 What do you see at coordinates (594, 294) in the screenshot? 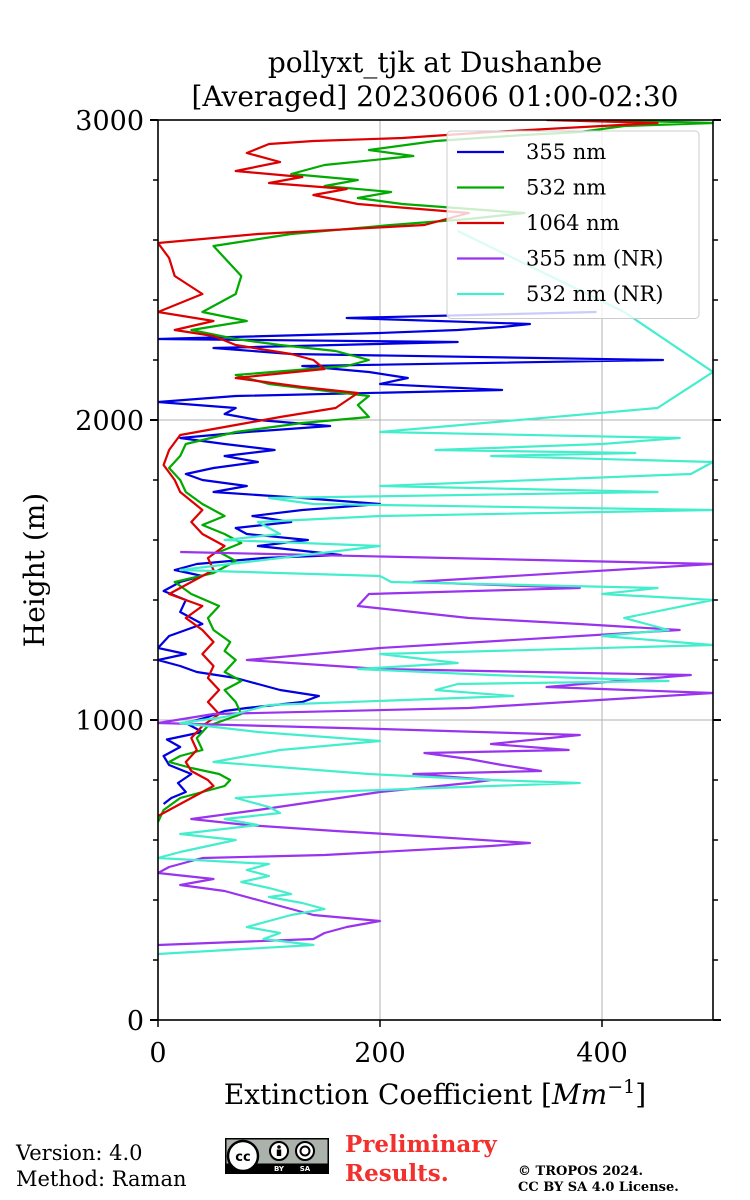
I see `legend-label: 532 nm (NR)` at bounding box center [594, 294].